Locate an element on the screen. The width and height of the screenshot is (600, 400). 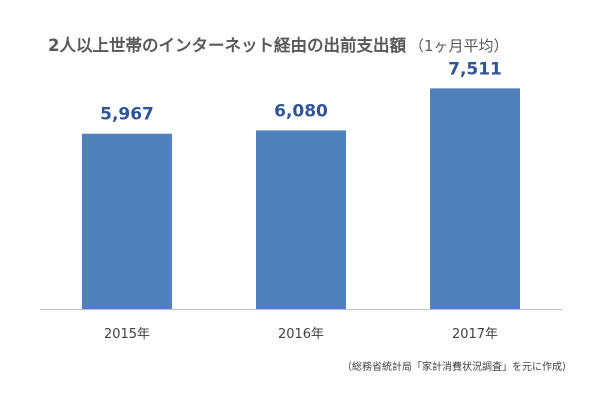
chart-title-row: 2人以上世帯のインターネット経由の出前支出額 （1ヶ月平均） is located at coordinates (278, 46).